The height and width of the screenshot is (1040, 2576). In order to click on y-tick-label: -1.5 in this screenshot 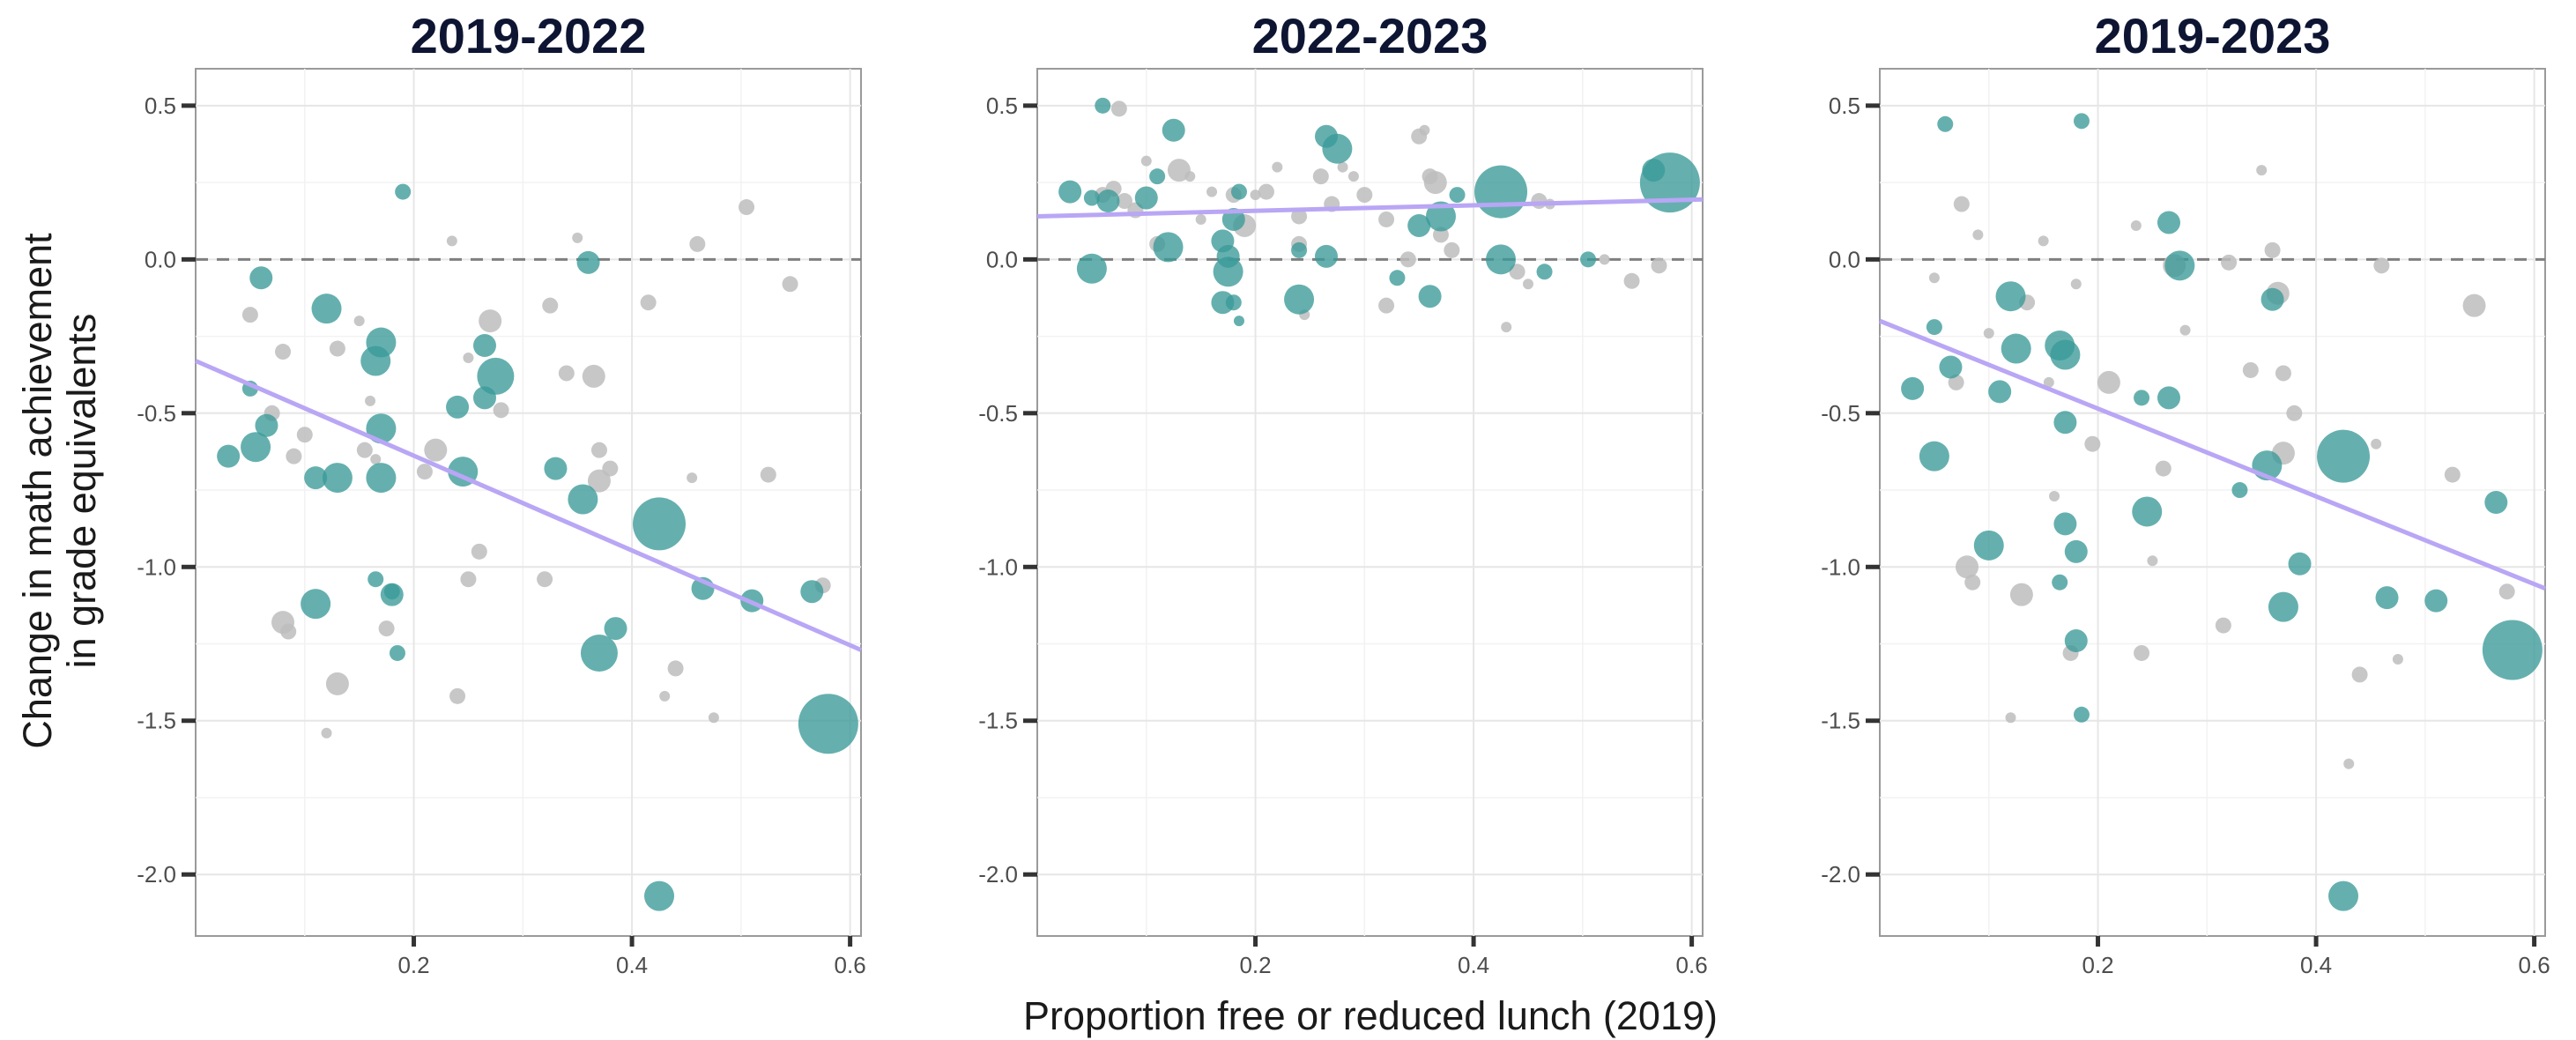, I will do `click(1840, 721)`.